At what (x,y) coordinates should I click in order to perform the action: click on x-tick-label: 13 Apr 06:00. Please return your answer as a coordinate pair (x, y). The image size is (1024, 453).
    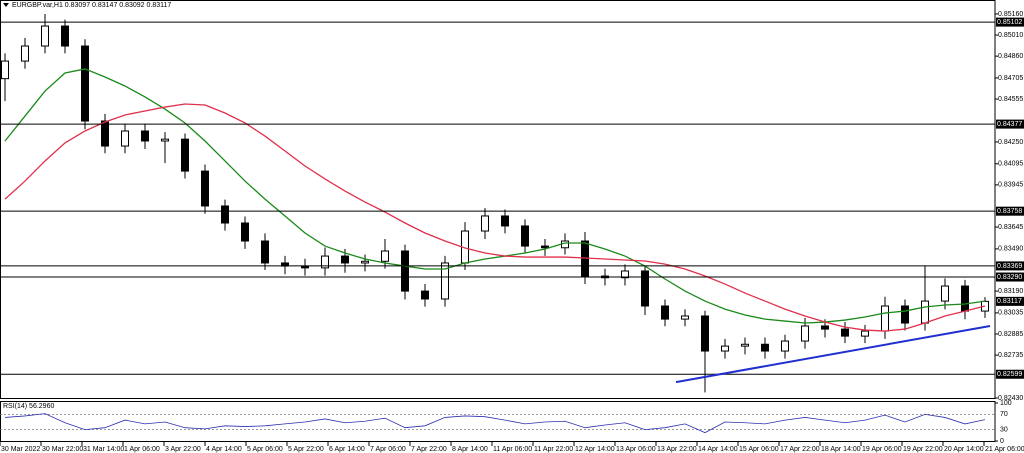
    Looking at the image, I should click on (636, 449).